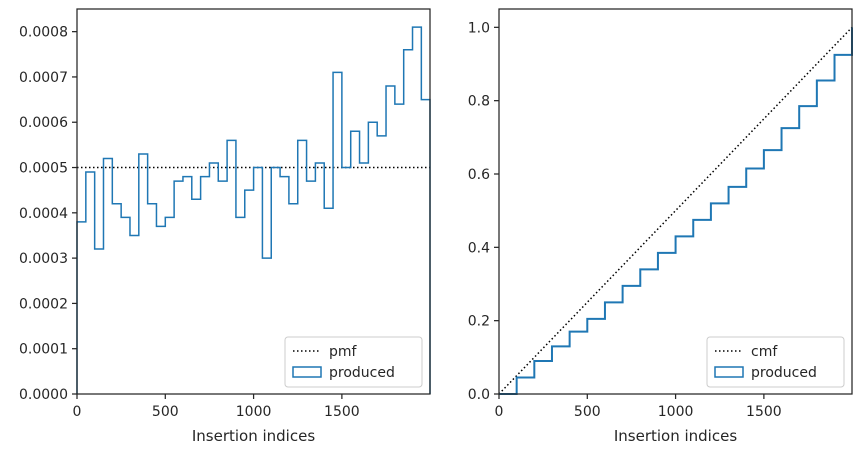 Image resolution: width=861 pixels, height=453 pixels. What do you see at coordinates (343, 352) in the screenshot?
I see `legend-ref-label: pmf` at bounding box center [343, 352].